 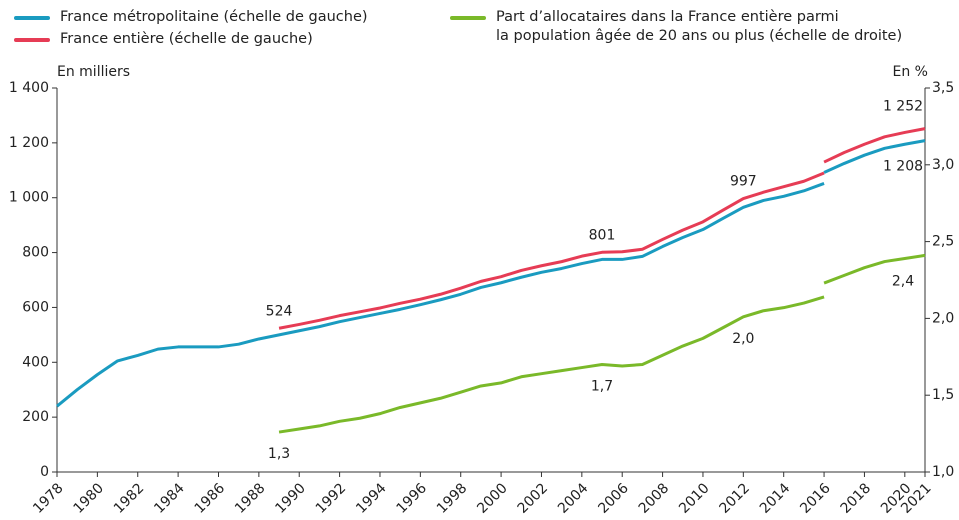 I want to click on x-tick-label: 2006, so click(x=613, y=498).